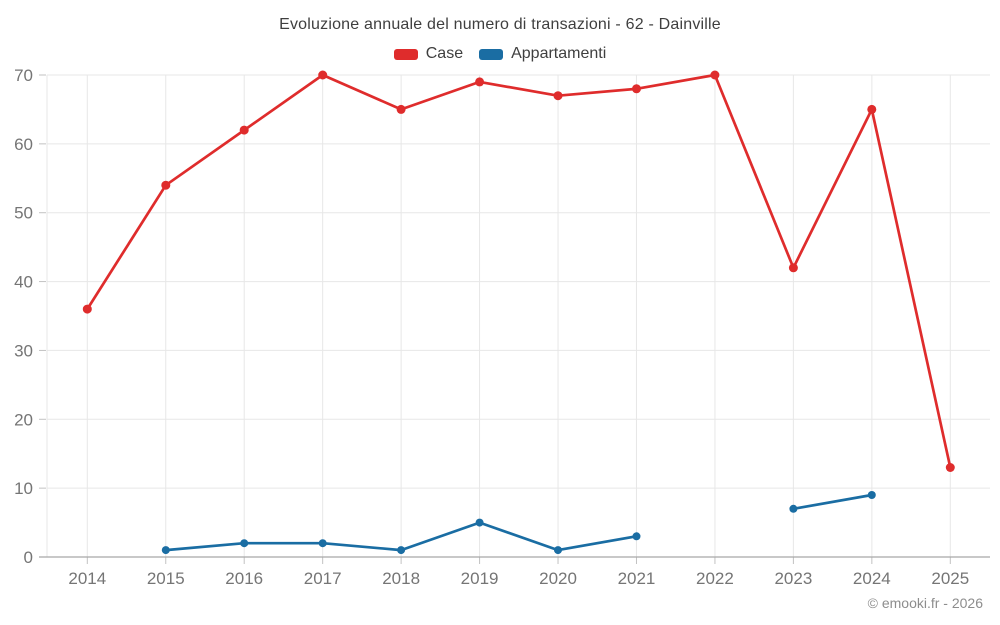  Describe the element at coordinates (323, 578) in the screenshot. I see `x-axis-label: 2017` at that location.